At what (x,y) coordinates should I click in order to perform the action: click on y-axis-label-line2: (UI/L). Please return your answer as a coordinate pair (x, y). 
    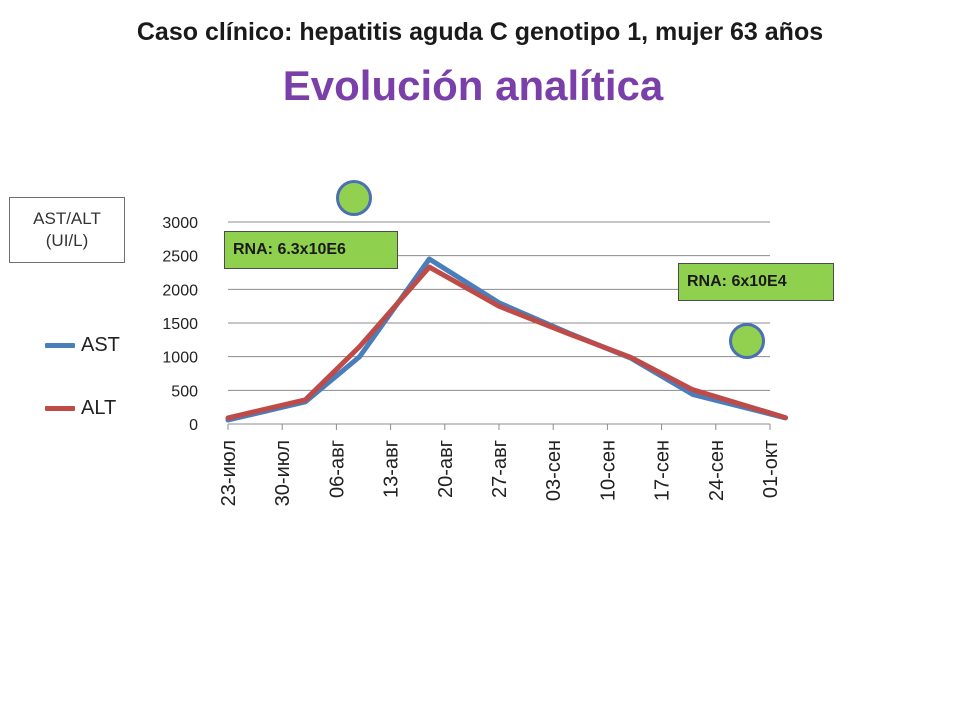
    Looking at the image, I should click on (67, 240).